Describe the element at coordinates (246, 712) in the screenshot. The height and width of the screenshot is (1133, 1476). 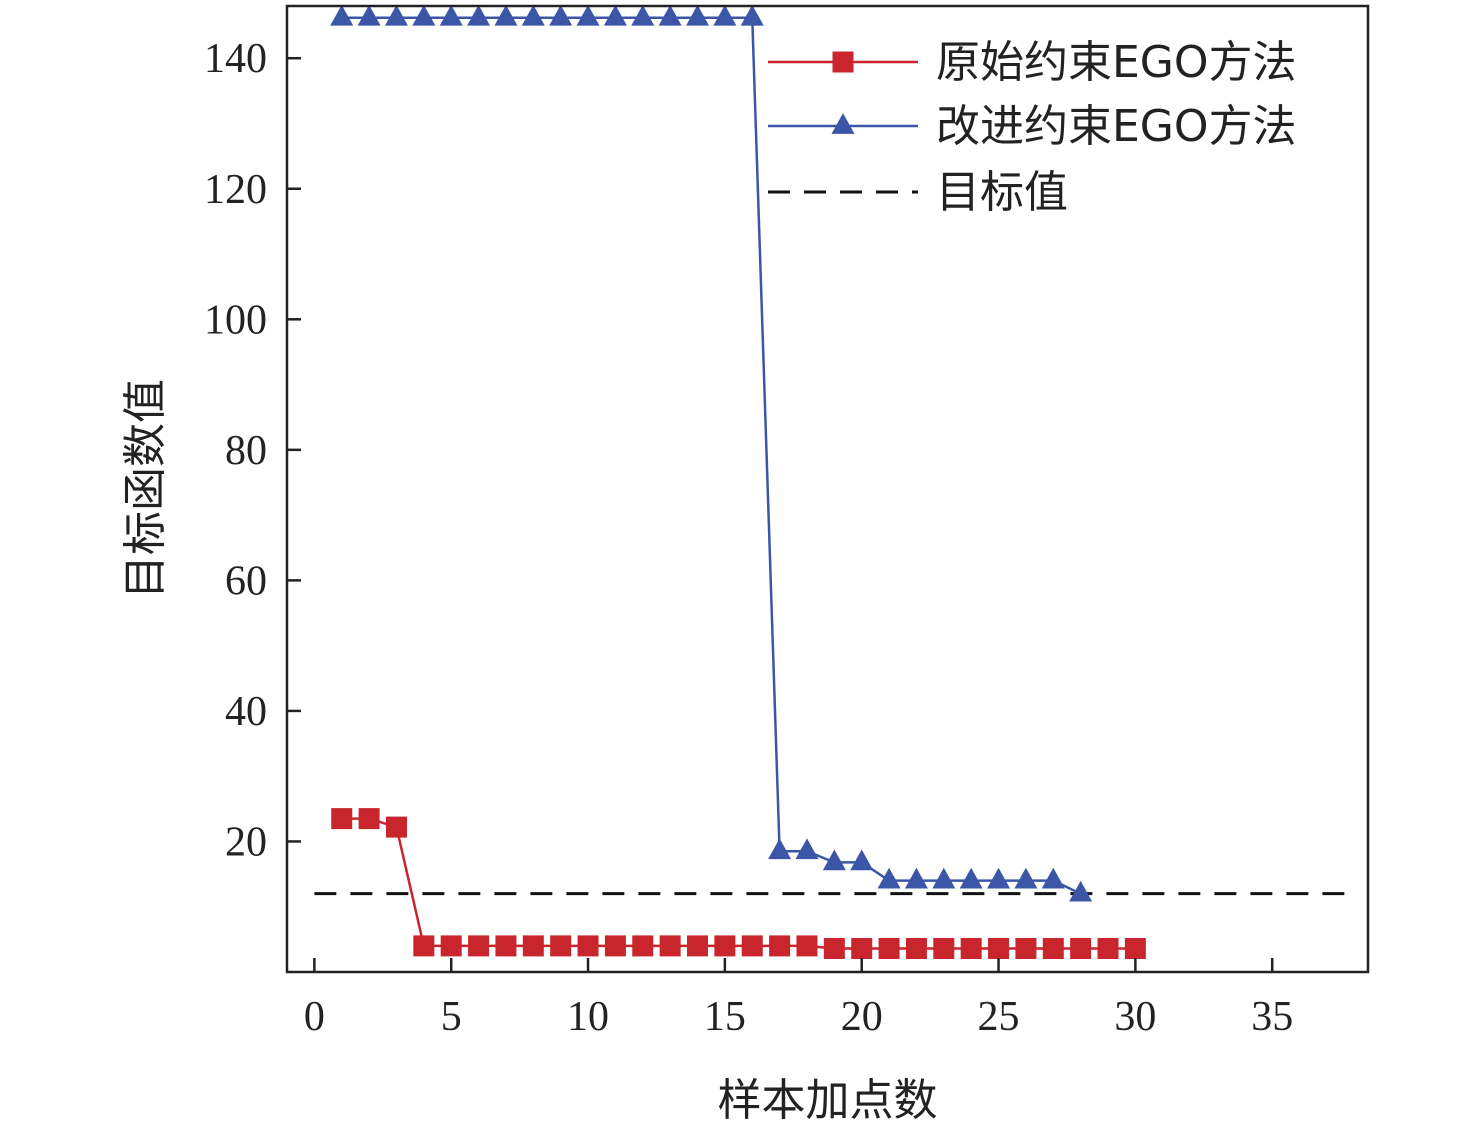
I see `y-tick-label: 40` at that location.